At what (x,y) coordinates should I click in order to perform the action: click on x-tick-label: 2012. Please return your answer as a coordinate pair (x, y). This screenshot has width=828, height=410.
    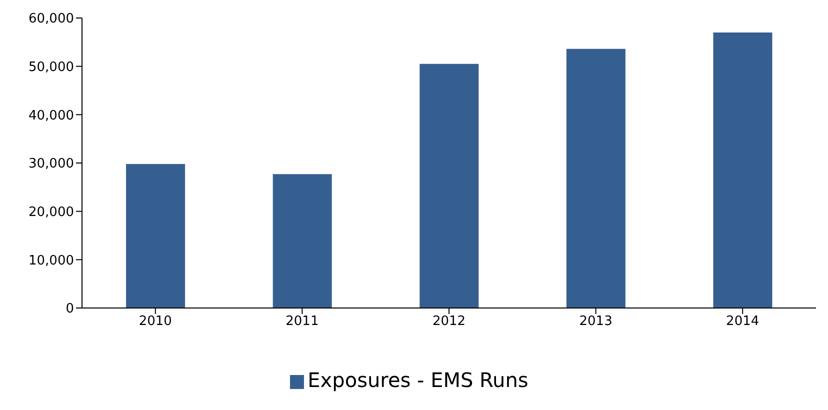
    Looking at the image, I should click on (449, 322).